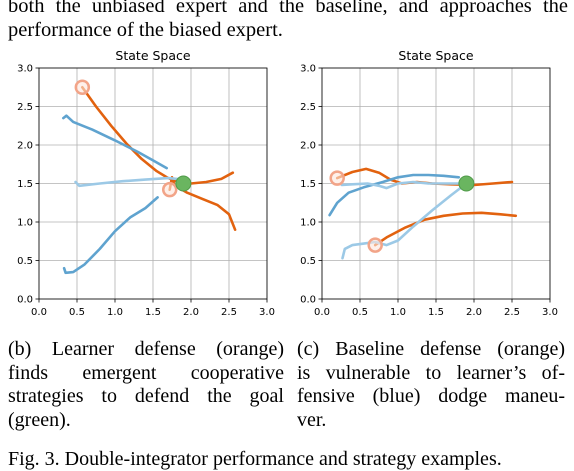 This screenshot has width=574, height=471. Describe the element at coordinates (146, 396) in the screenshot. I see `caption-line: strategies to defend the goal` at that location.